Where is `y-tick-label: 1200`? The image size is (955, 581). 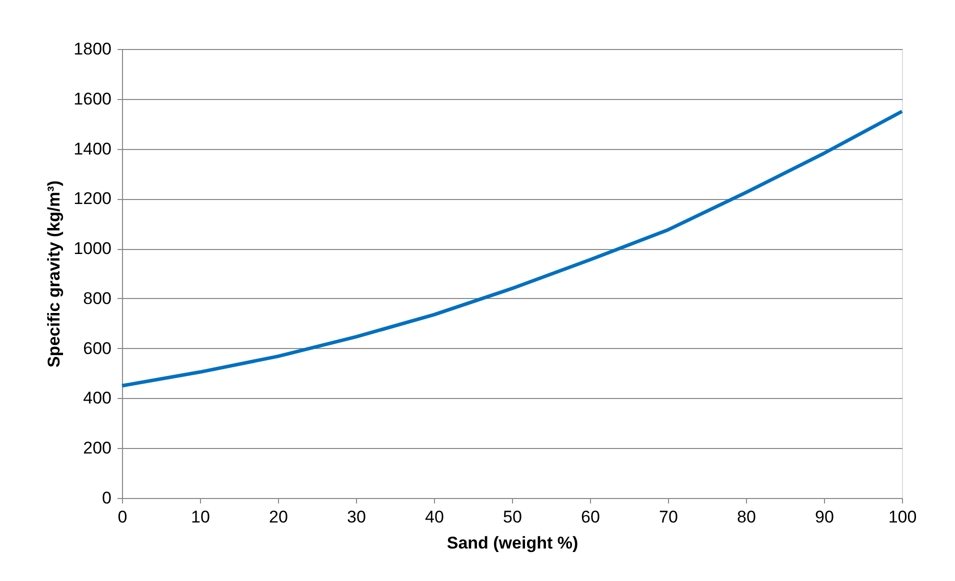 y-tick-label: 1200 is located at coordinates (93, 198).